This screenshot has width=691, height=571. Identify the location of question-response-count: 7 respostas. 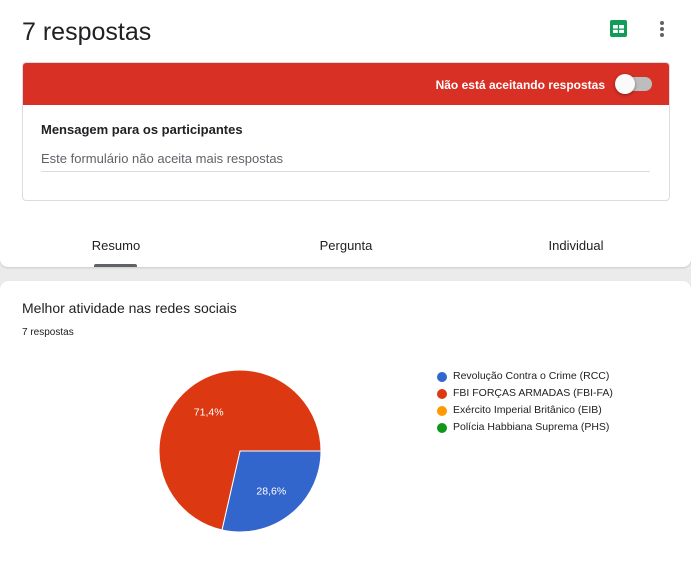
(48, 332).